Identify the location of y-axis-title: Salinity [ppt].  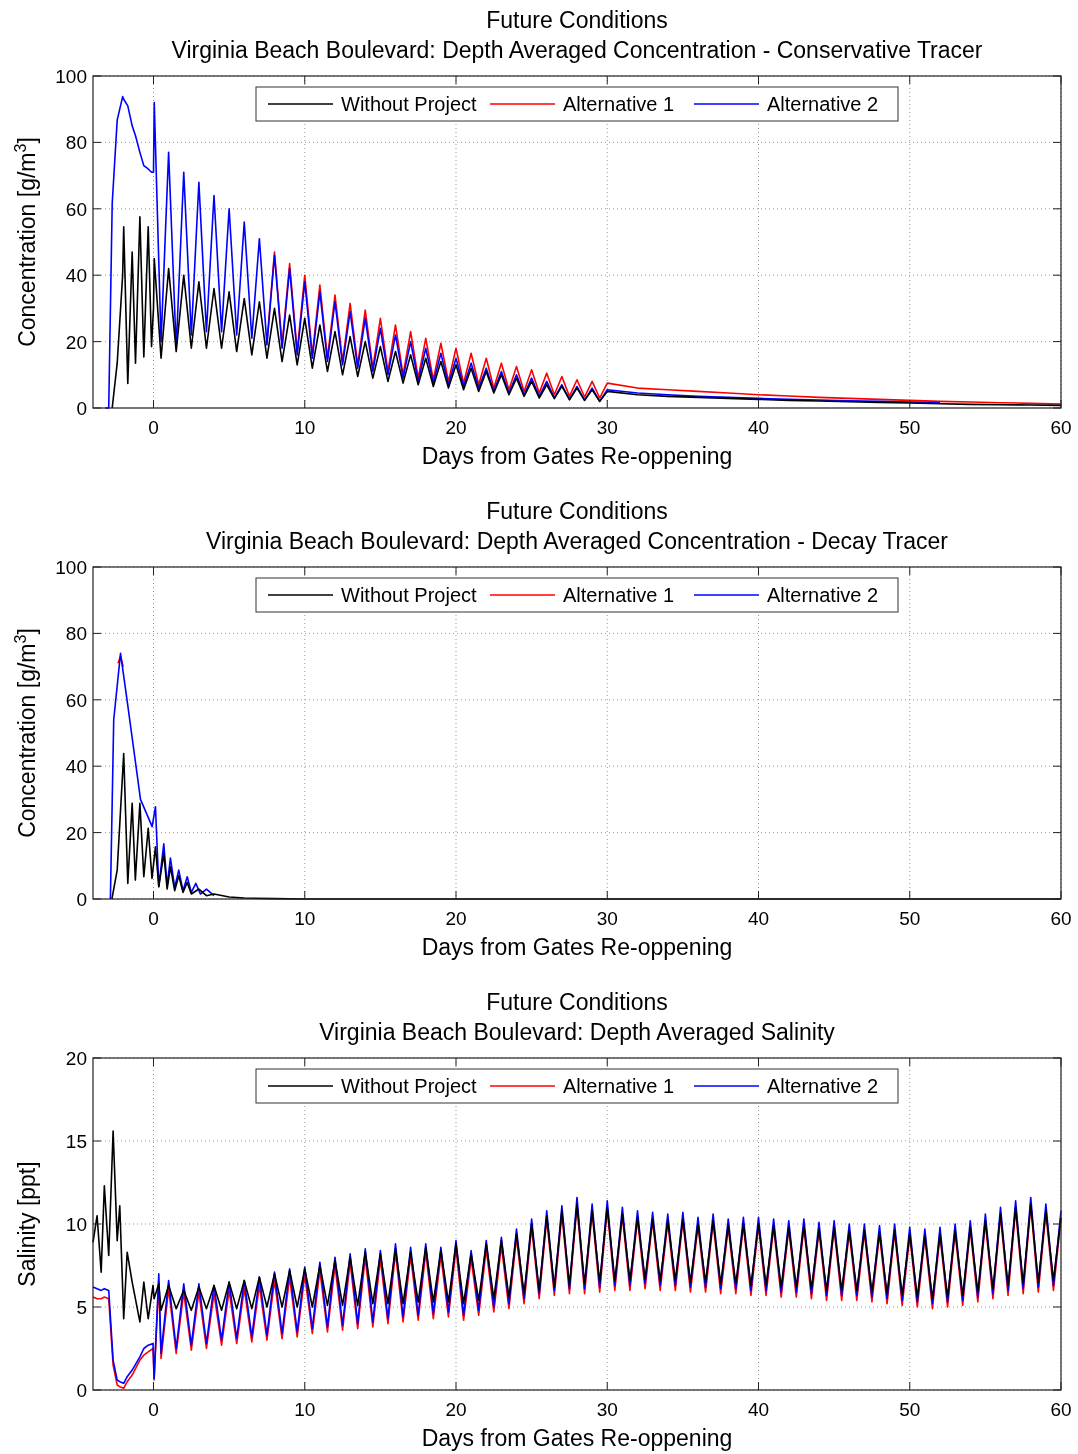
(27, 1224).